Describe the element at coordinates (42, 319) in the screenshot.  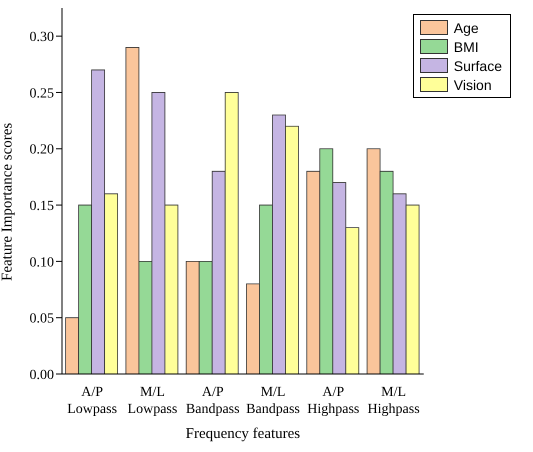
I see `y-tick-label: 0.05` at that location.